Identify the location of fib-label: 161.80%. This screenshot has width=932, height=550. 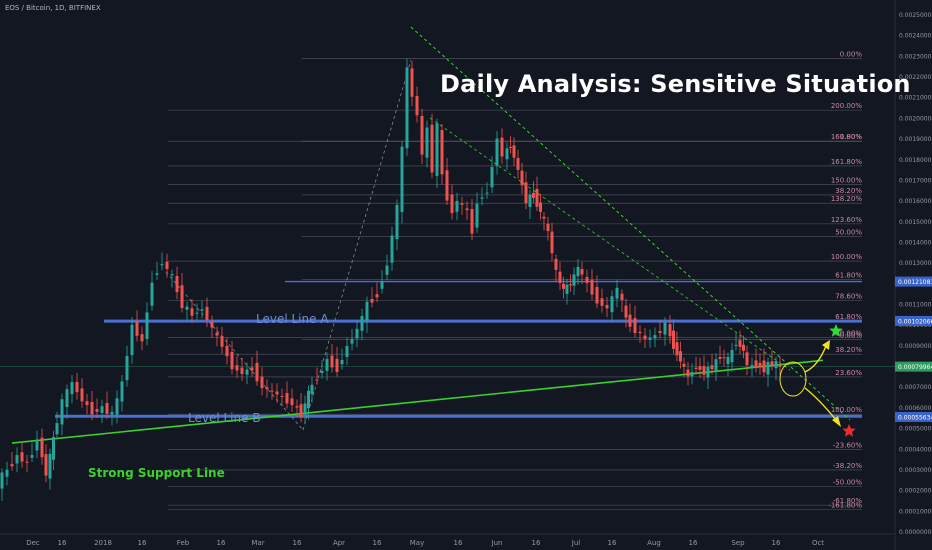
(846, 137).